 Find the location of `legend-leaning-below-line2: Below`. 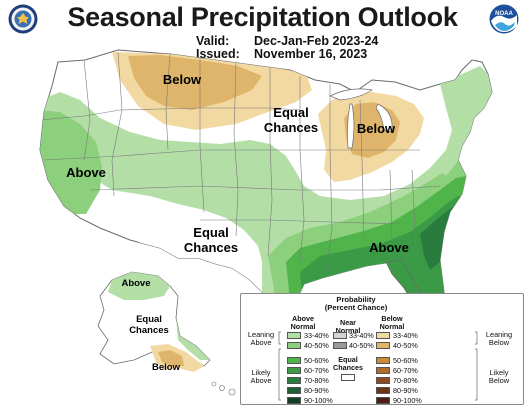

legend-leaning-below-line2: Below is located at coordinates (499, 342).